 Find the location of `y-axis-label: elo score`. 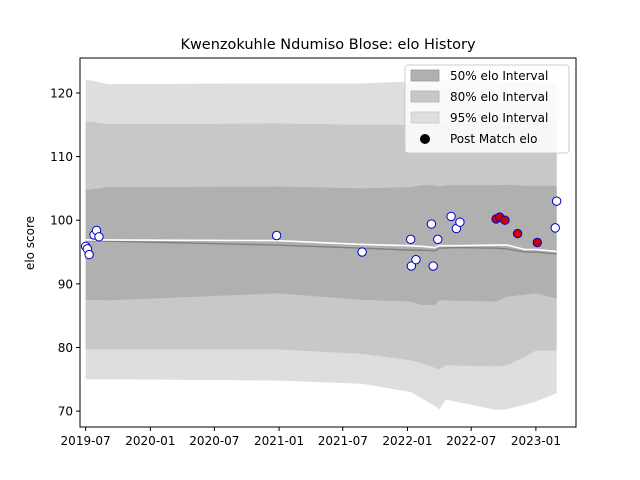

y-axis-label: elo score is located at coordinates (30, 243).